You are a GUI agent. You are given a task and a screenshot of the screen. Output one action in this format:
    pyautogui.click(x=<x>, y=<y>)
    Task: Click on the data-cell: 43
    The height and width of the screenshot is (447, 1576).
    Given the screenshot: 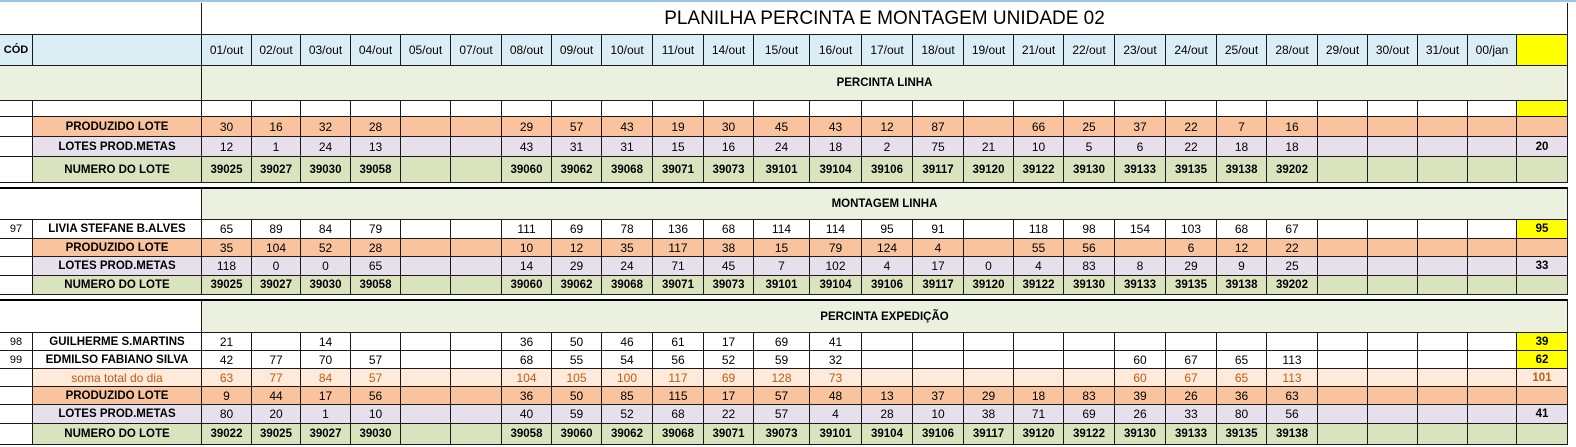 What is the action you would take?
    pyautogui.click(x=527, y=147)
    